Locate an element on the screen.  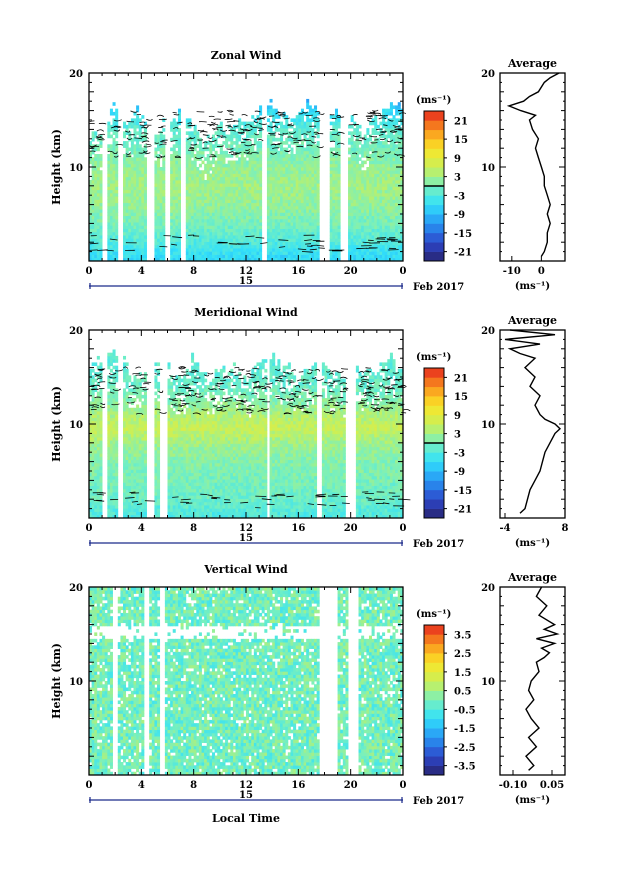
colorbar-tick-label: 21 is located at coordinates (461, 121).